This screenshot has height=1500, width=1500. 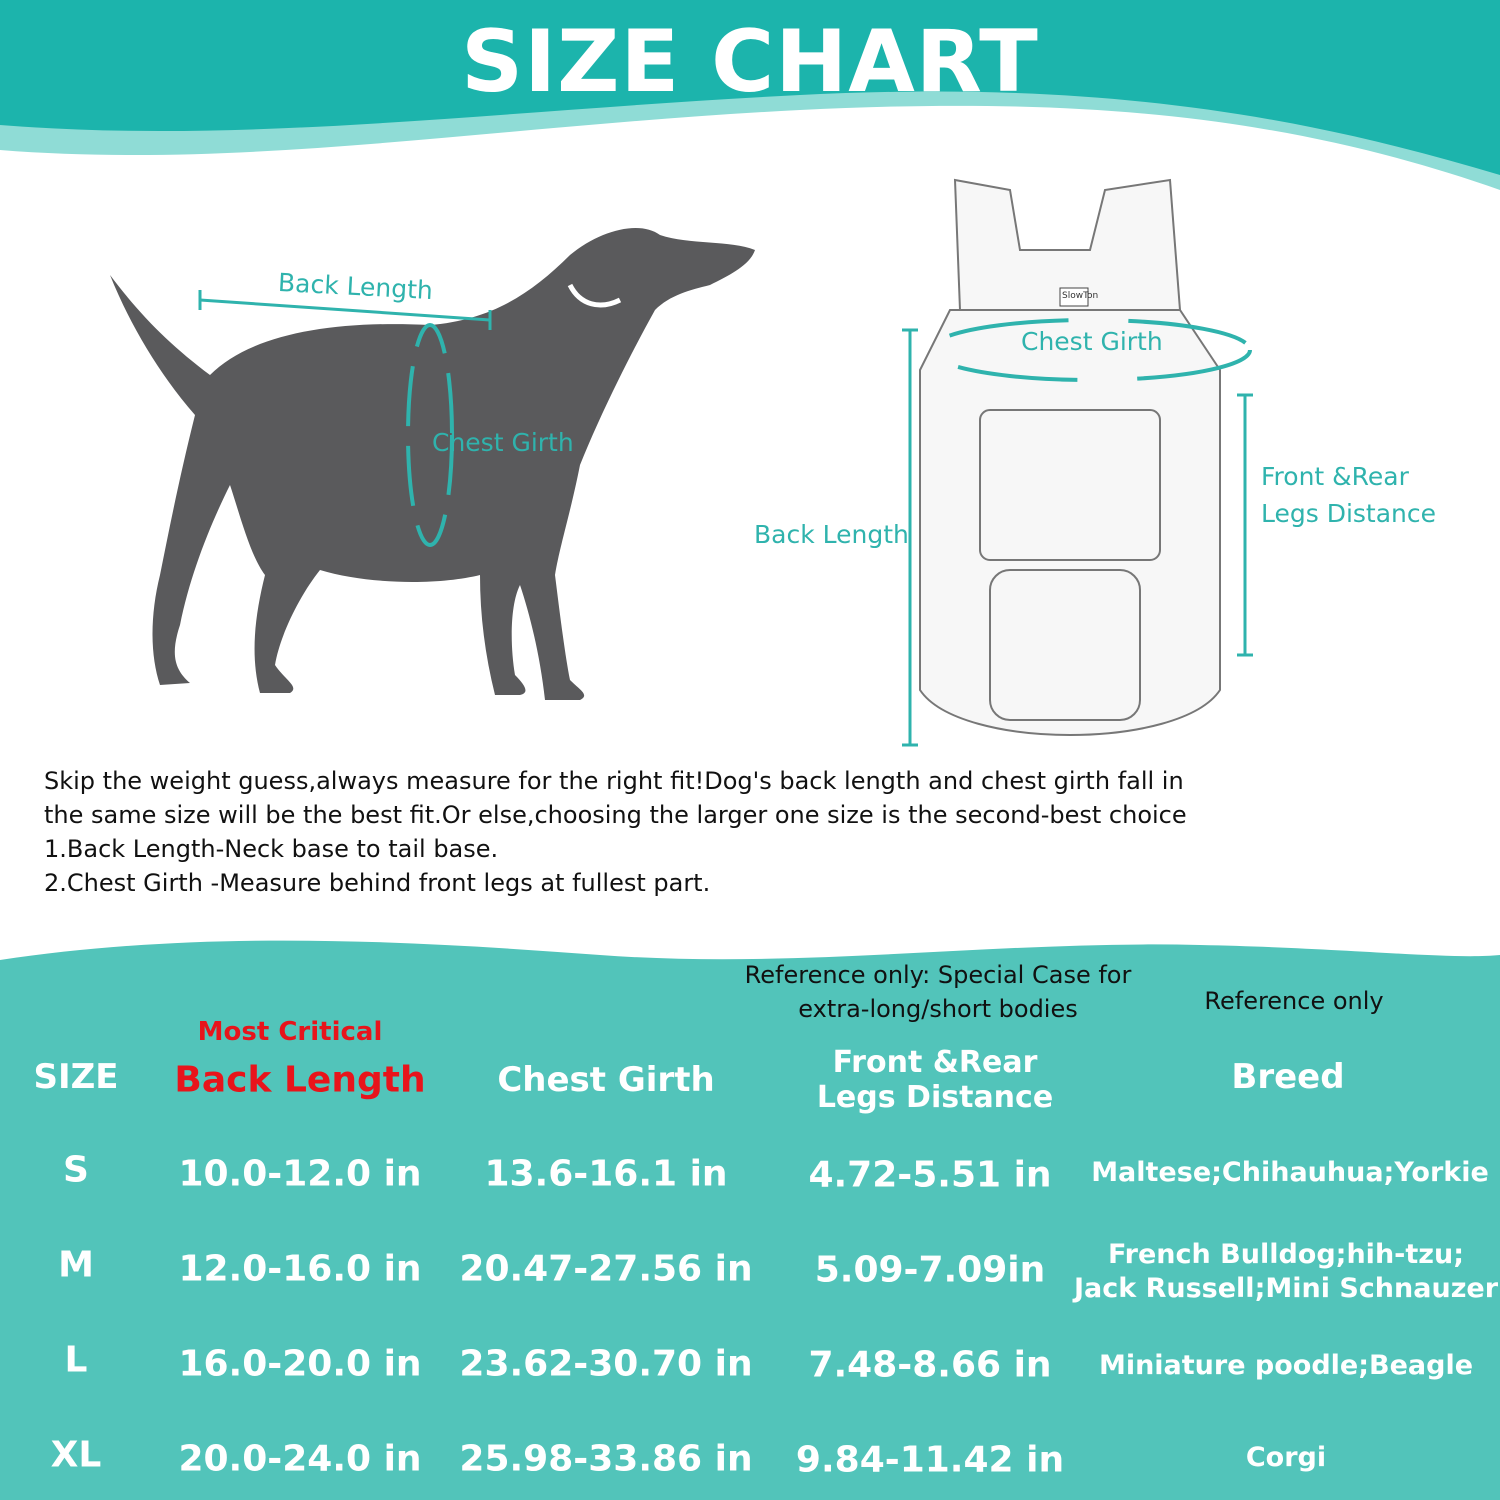 I want to click on header-size: SIZE, so click(x=76, y=1077).